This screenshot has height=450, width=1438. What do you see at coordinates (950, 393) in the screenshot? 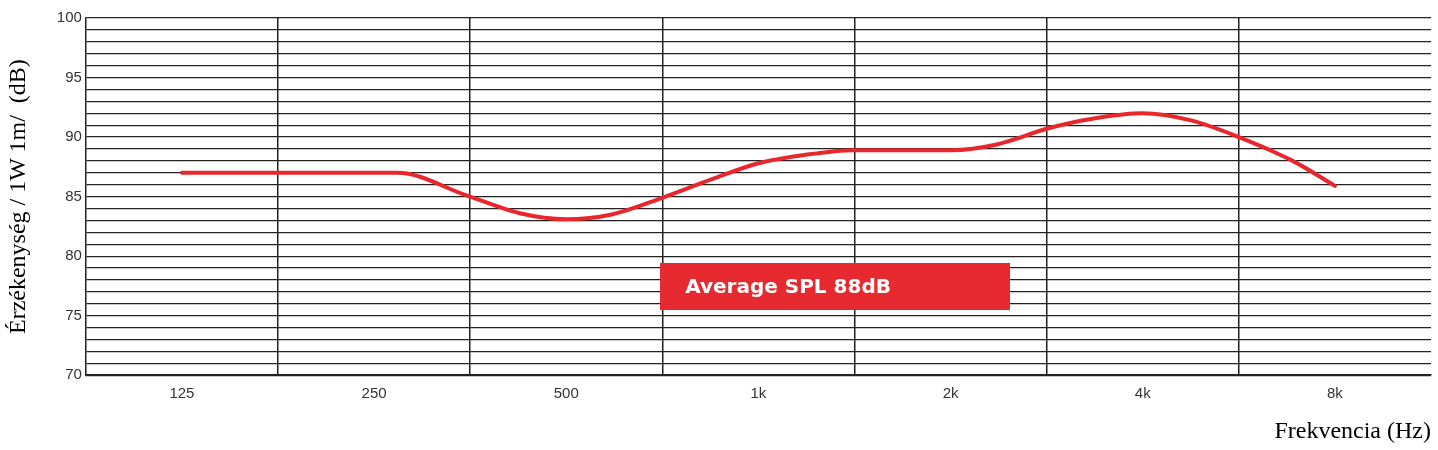
I see `x-tick-label: 2k` at bounding box center [950, 393].